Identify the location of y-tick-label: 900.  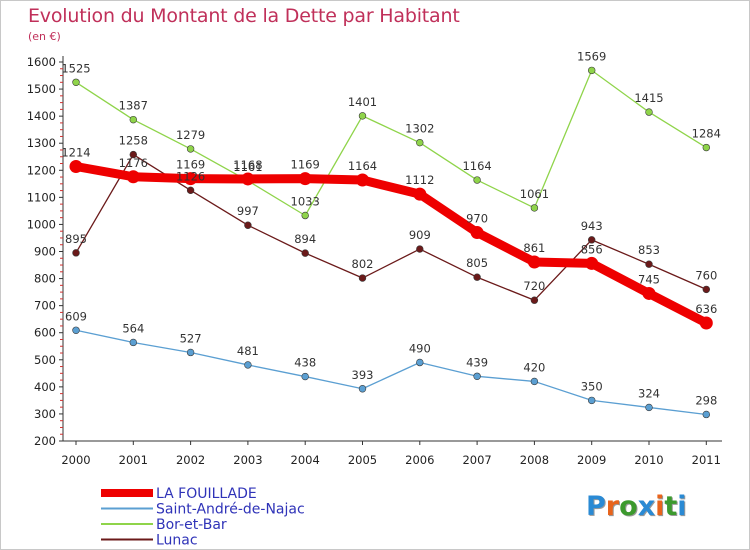
(45, 252).